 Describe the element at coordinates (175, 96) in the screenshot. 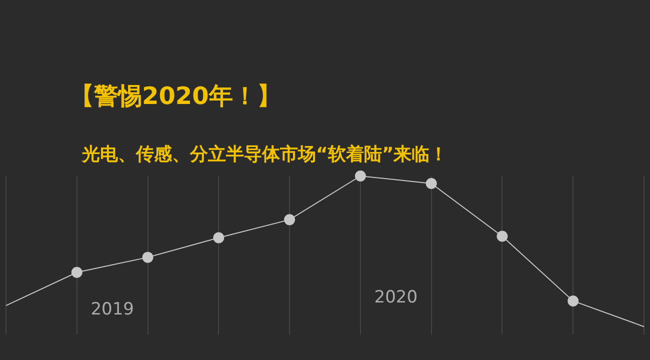

I see `chart-title: 【警惕2020年！】` at that location.